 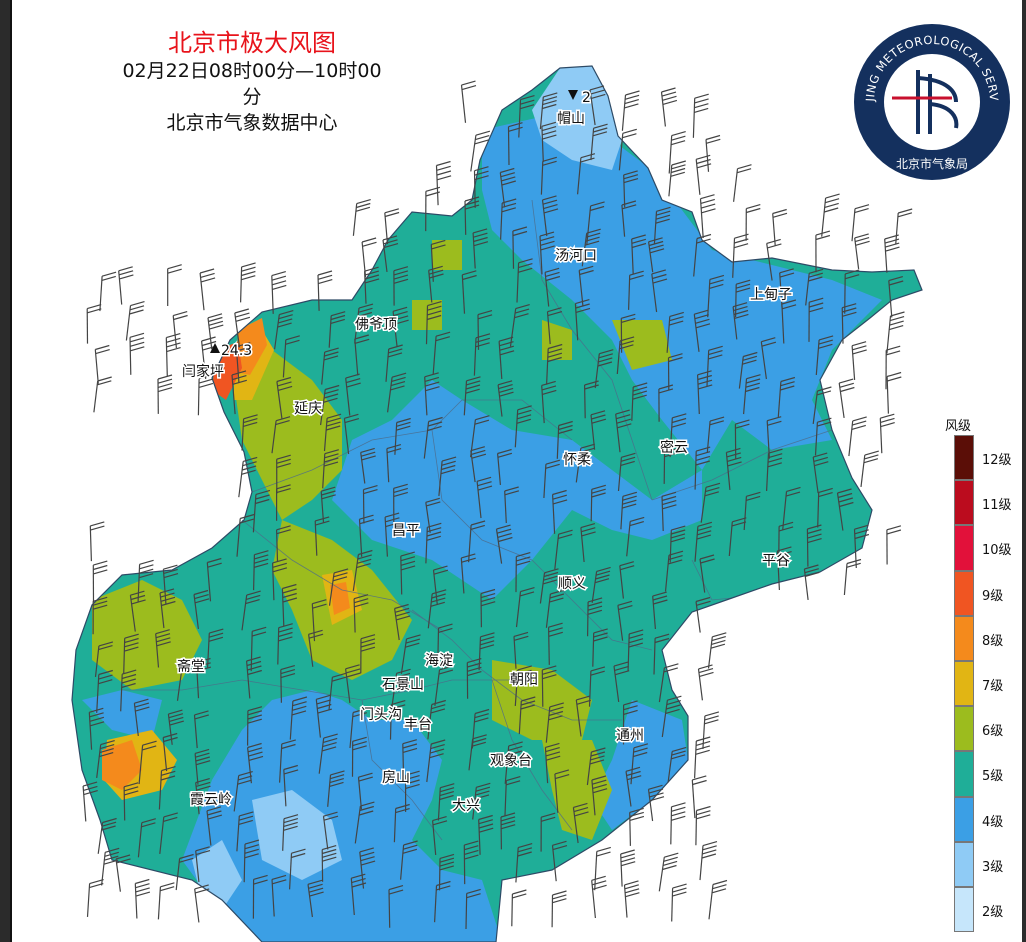 I want to click on place-tongzhou: 通州, so click(x=630, y=736).